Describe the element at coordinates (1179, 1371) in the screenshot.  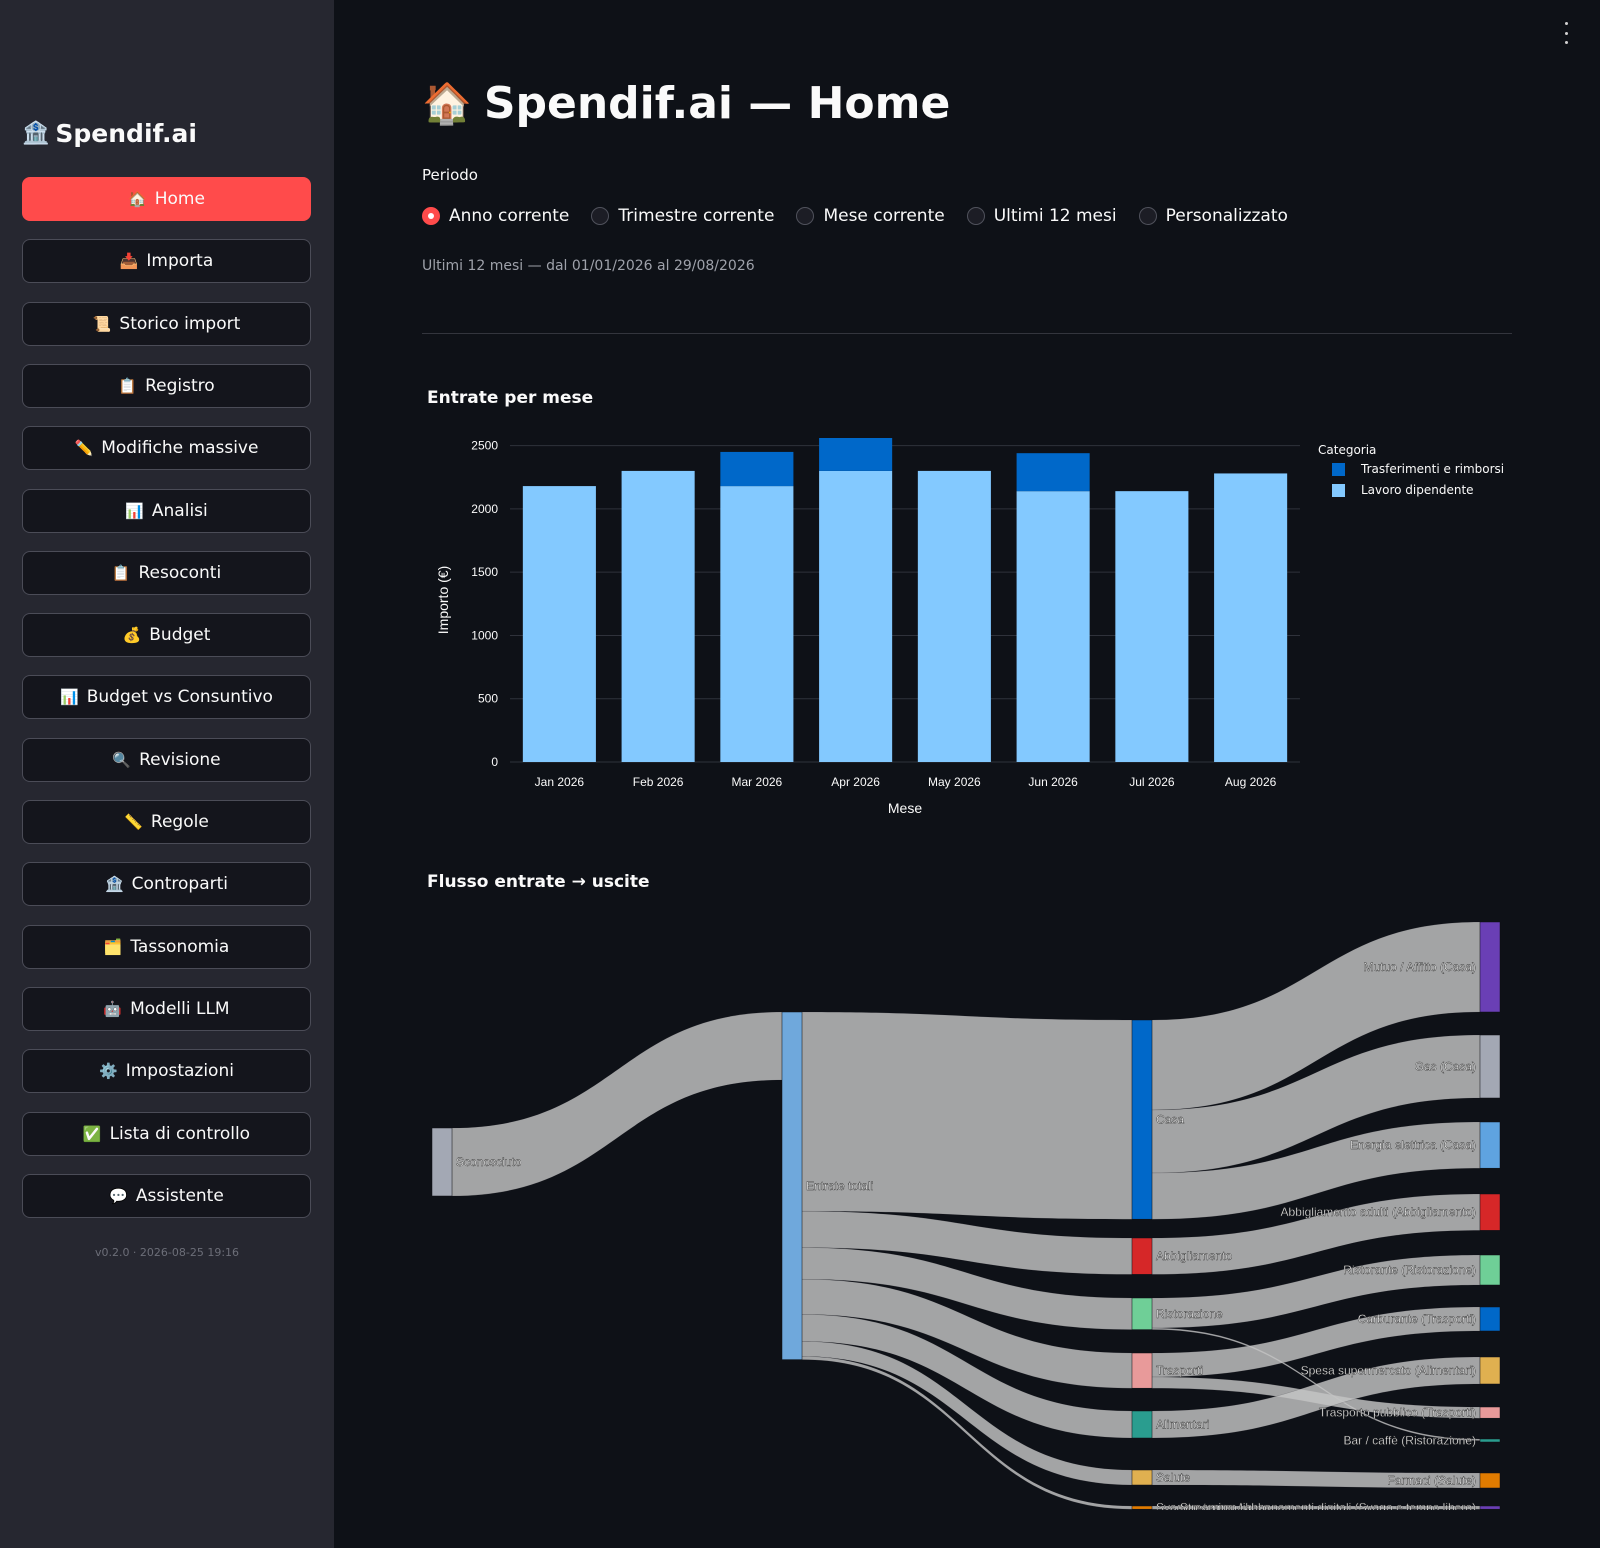
I see `sankey-node-label: Trasporti` at that location.